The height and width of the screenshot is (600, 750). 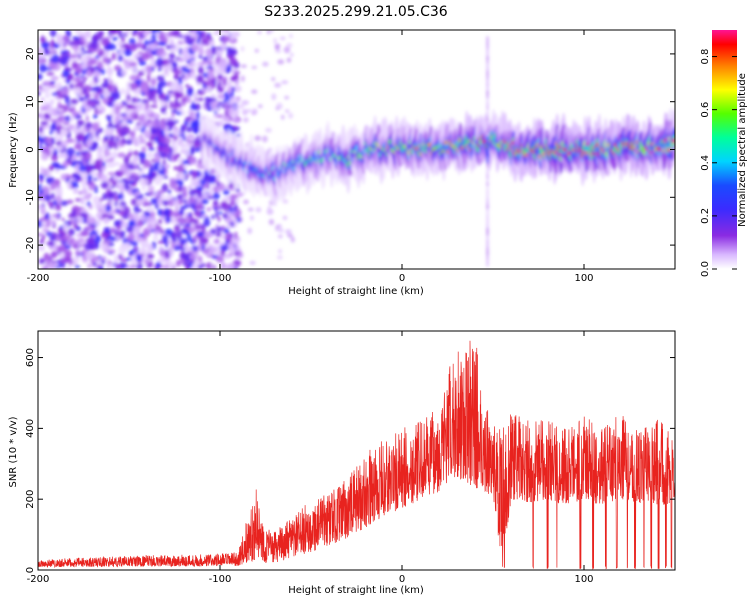 What do you see at coordinates (30, 428) in the screenshot?
I see `y-tick-label: 400` at bounding box center [30, 428].